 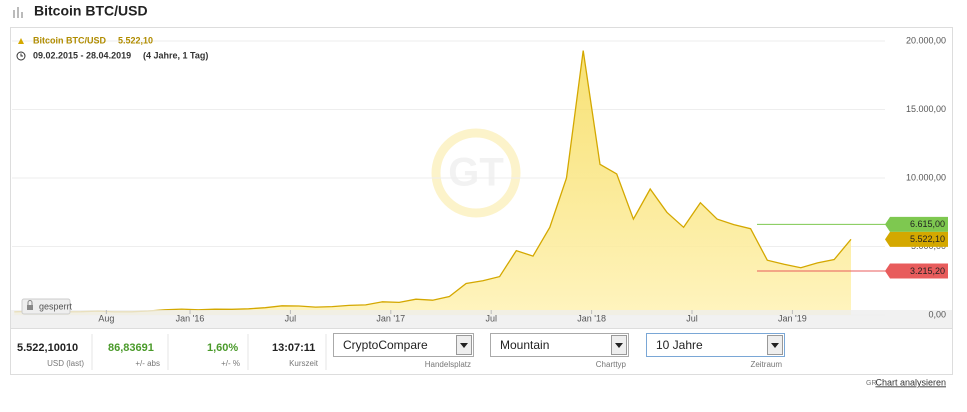 I want to click on y-tick-label: 10.000,00, so click(x=926, y=177).